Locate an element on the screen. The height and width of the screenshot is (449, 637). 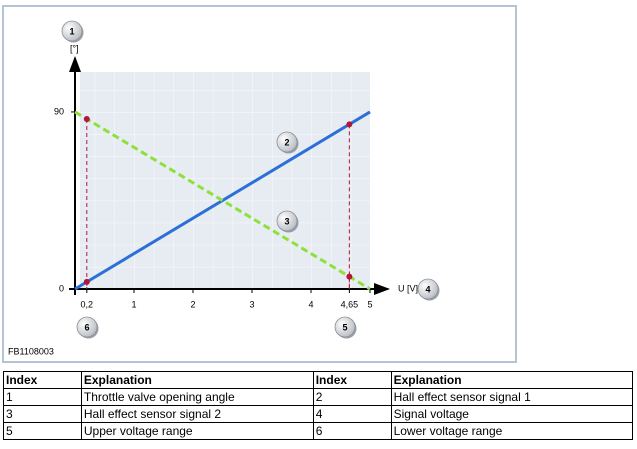
x-tick-label: 2 is located at coordinates (192, 304).